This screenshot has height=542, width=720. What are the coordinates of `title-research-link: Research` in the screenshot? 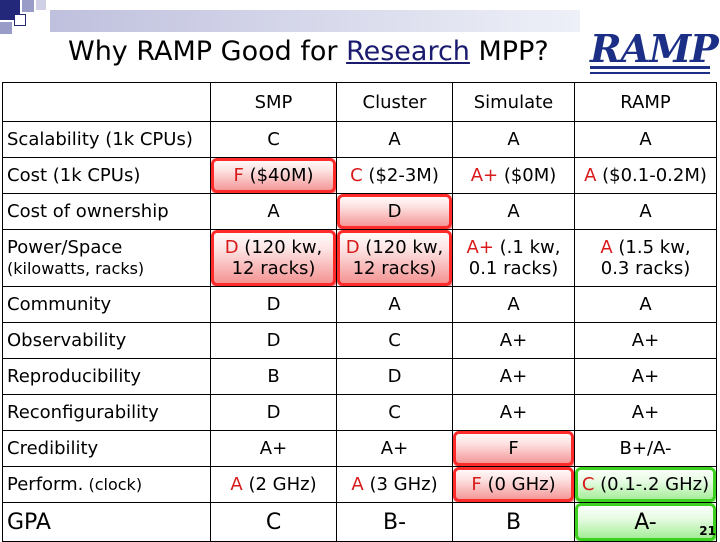 It's located at (408, 51).